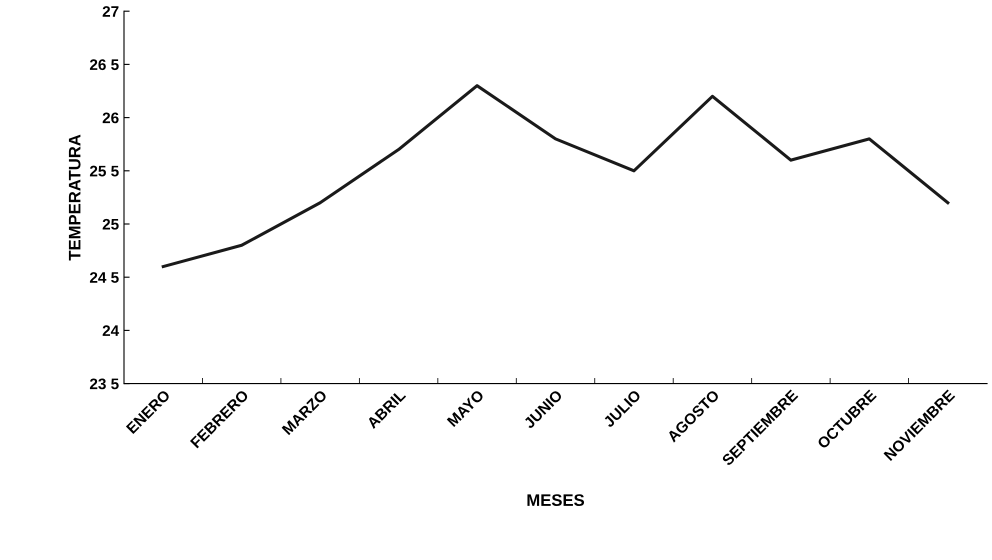  What do you see at coordinates (104, 64) in the screenshot?
I see `y-tick-label: 26 5` at bounding box center [104, 64].